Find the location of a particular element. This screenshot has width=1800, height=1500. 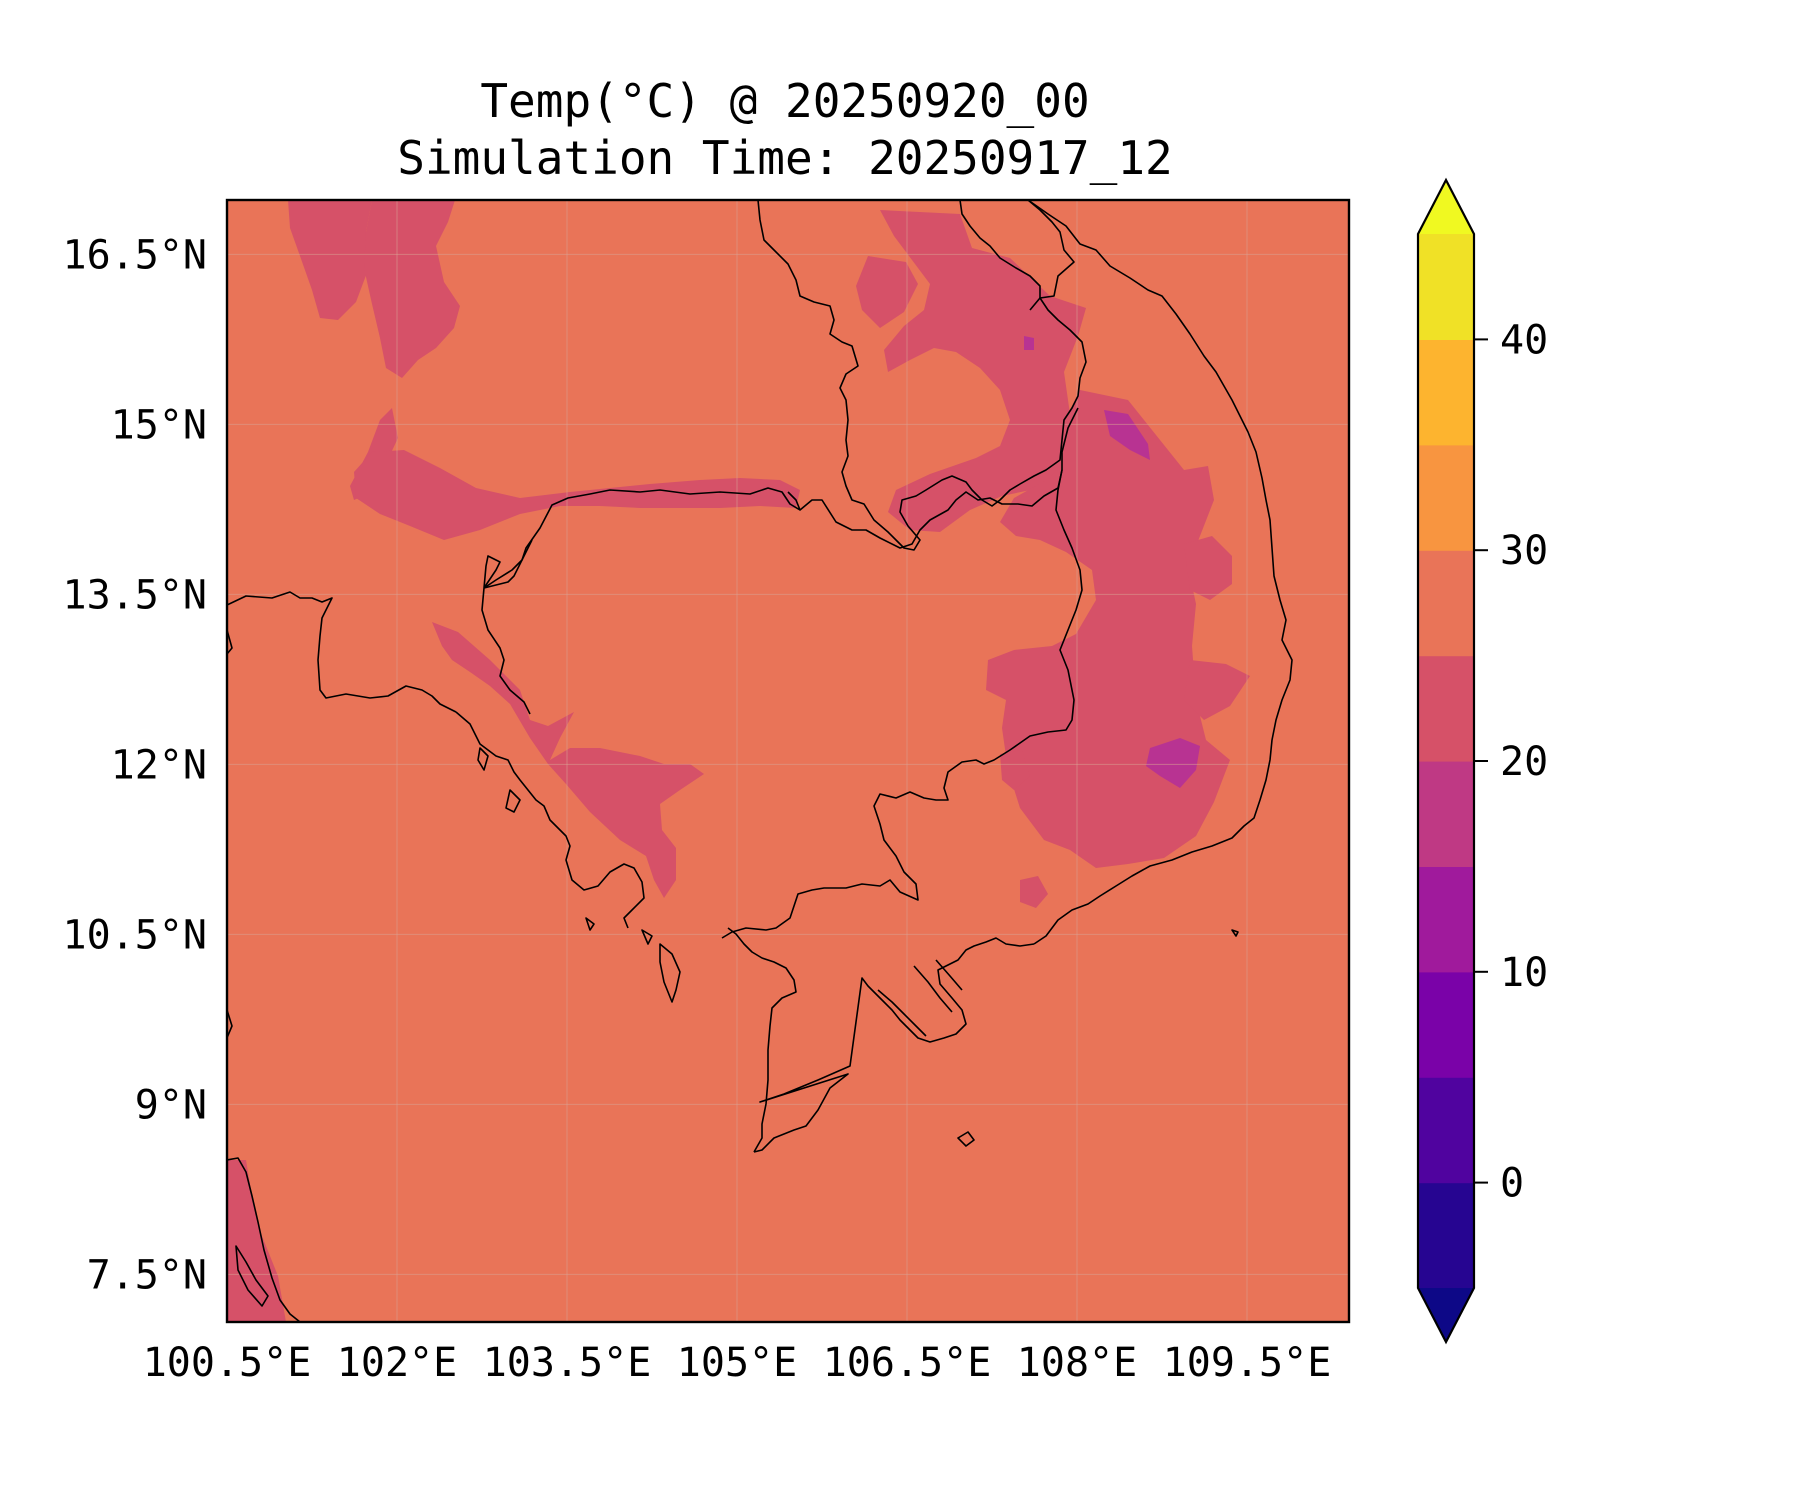

chart-subtitle: Simulation Time: 20250917_12 is located at coordinates (785, 158).